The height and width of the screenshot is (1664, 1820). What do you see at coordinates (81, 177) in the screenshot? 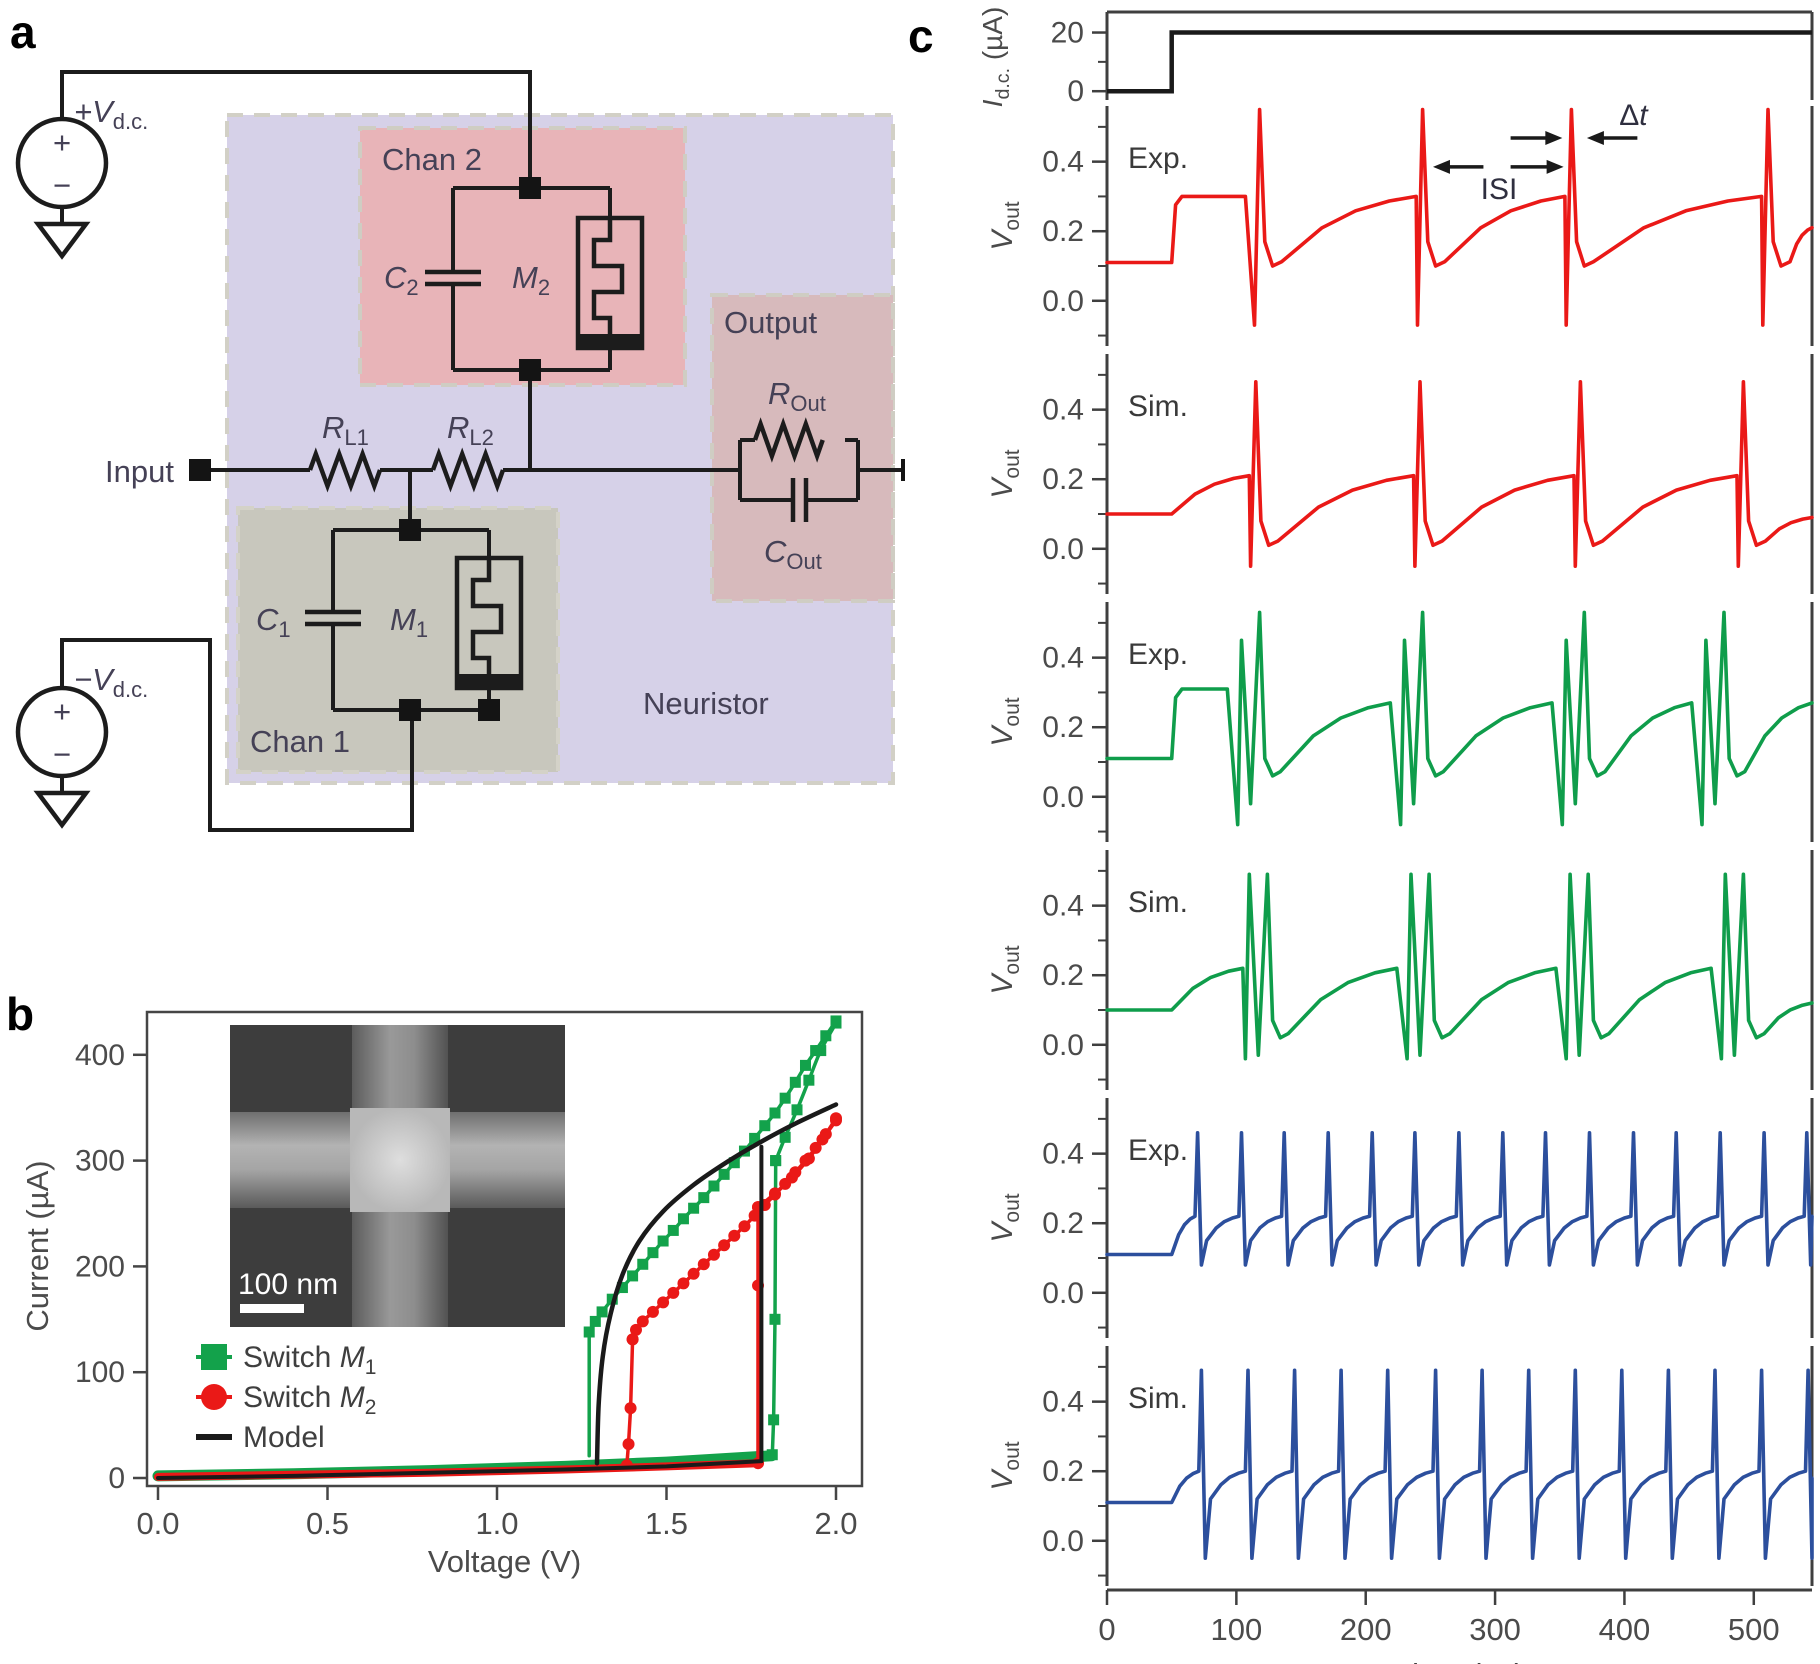
I see `vdc-pos-source: + − +Vd.c.` at bounding box center [81, 177].